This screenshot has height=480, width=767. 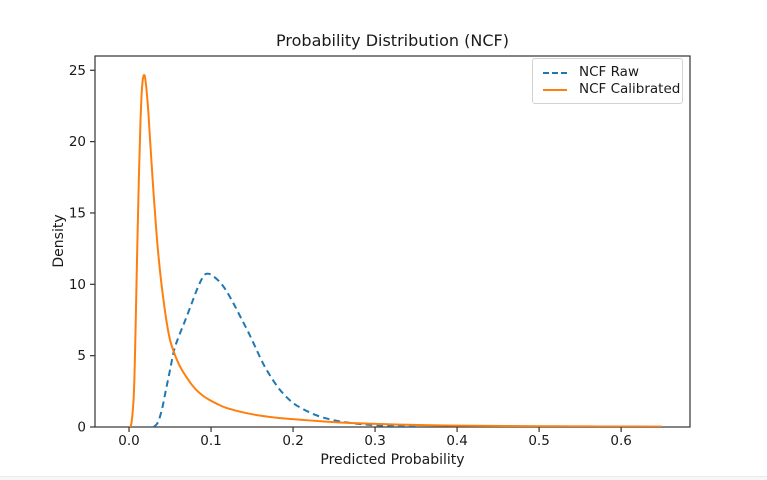 I want to click on legend: NCF Raw NCF Calibrated, so click(x=607, y=81).